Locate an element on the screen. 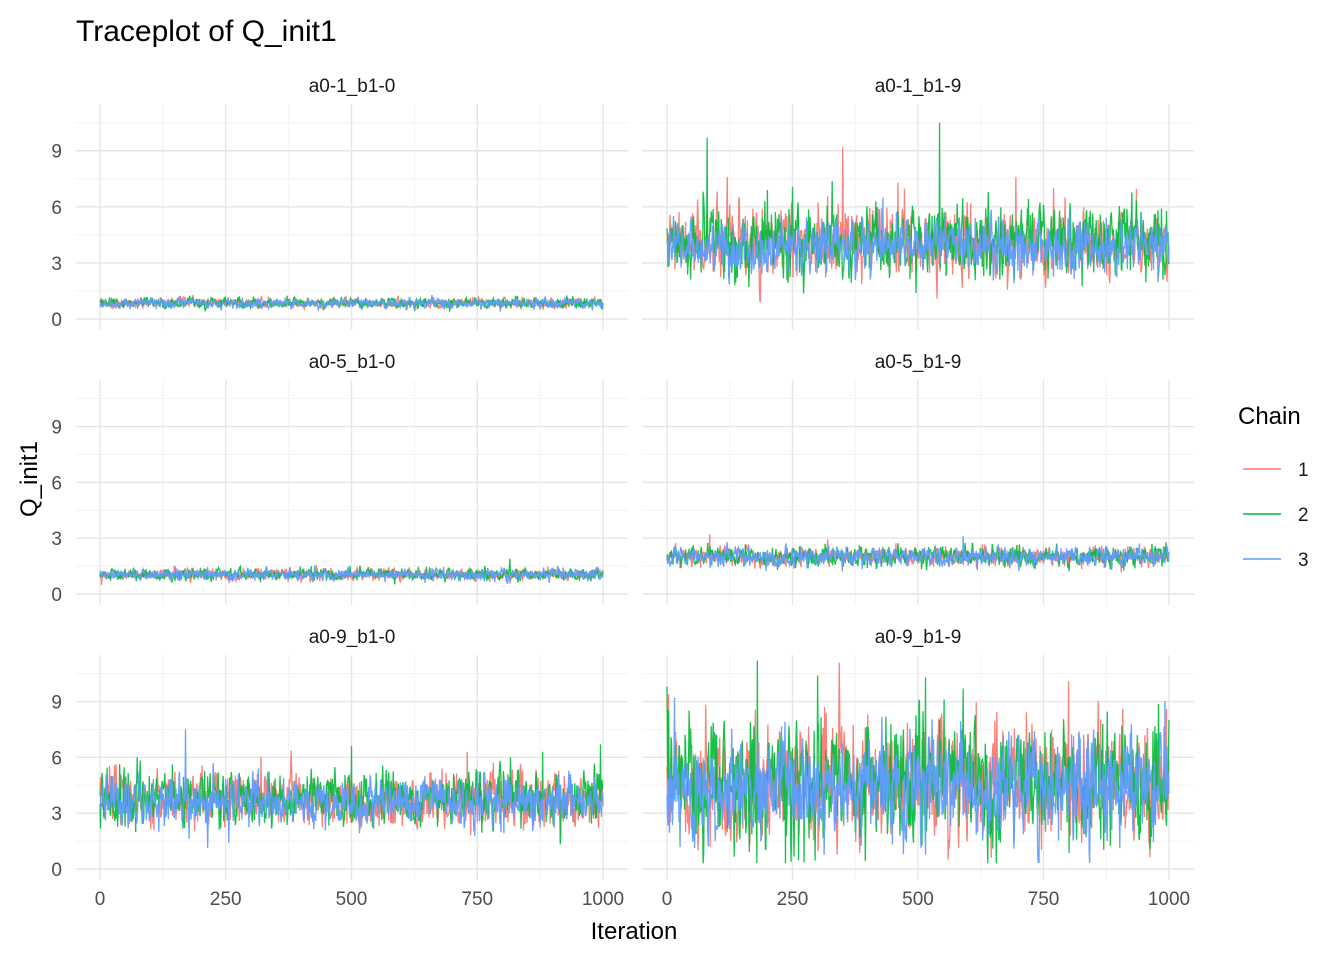 This screenshot has height=960, width=1344. facet-strip-label: a0-5_b1-0 is located at coordinates (352, 362).